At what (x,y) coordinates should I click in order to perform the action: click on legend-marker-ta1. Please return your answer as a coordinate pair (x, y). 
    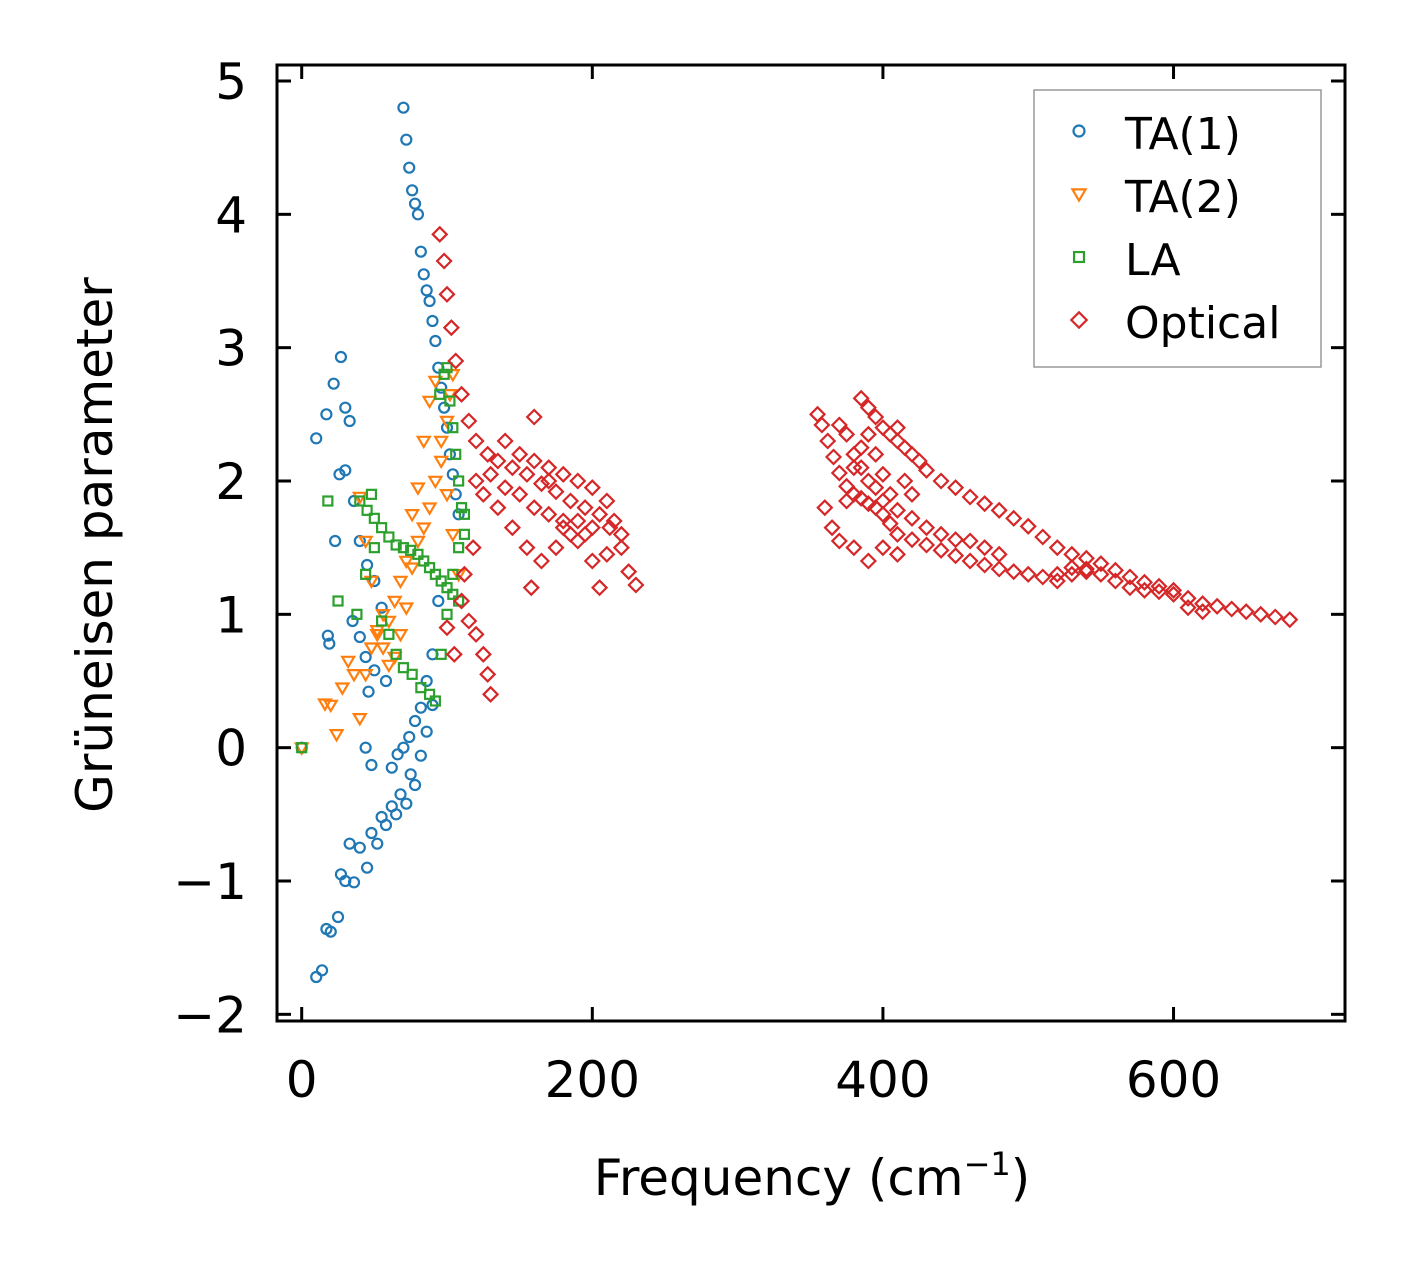
    Looking at the image, I should click on (1079, 131).